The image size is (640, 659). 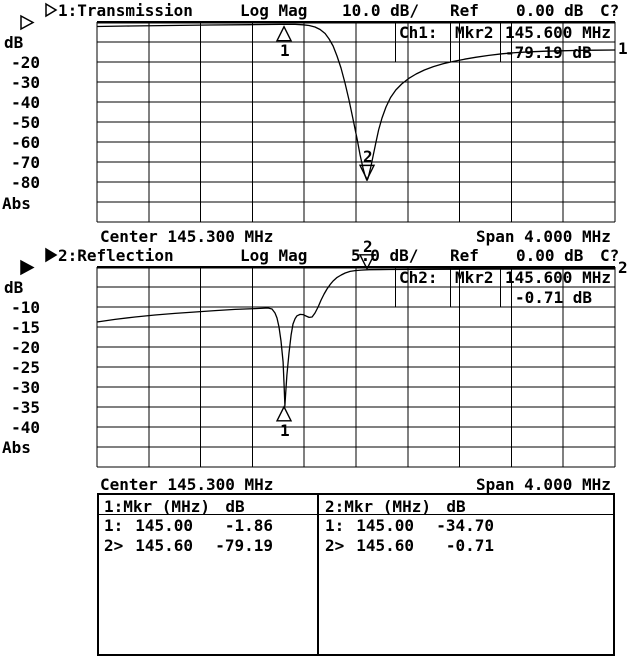 I want to click on ch2-format: Log Mag, so click(x=274, y=255).